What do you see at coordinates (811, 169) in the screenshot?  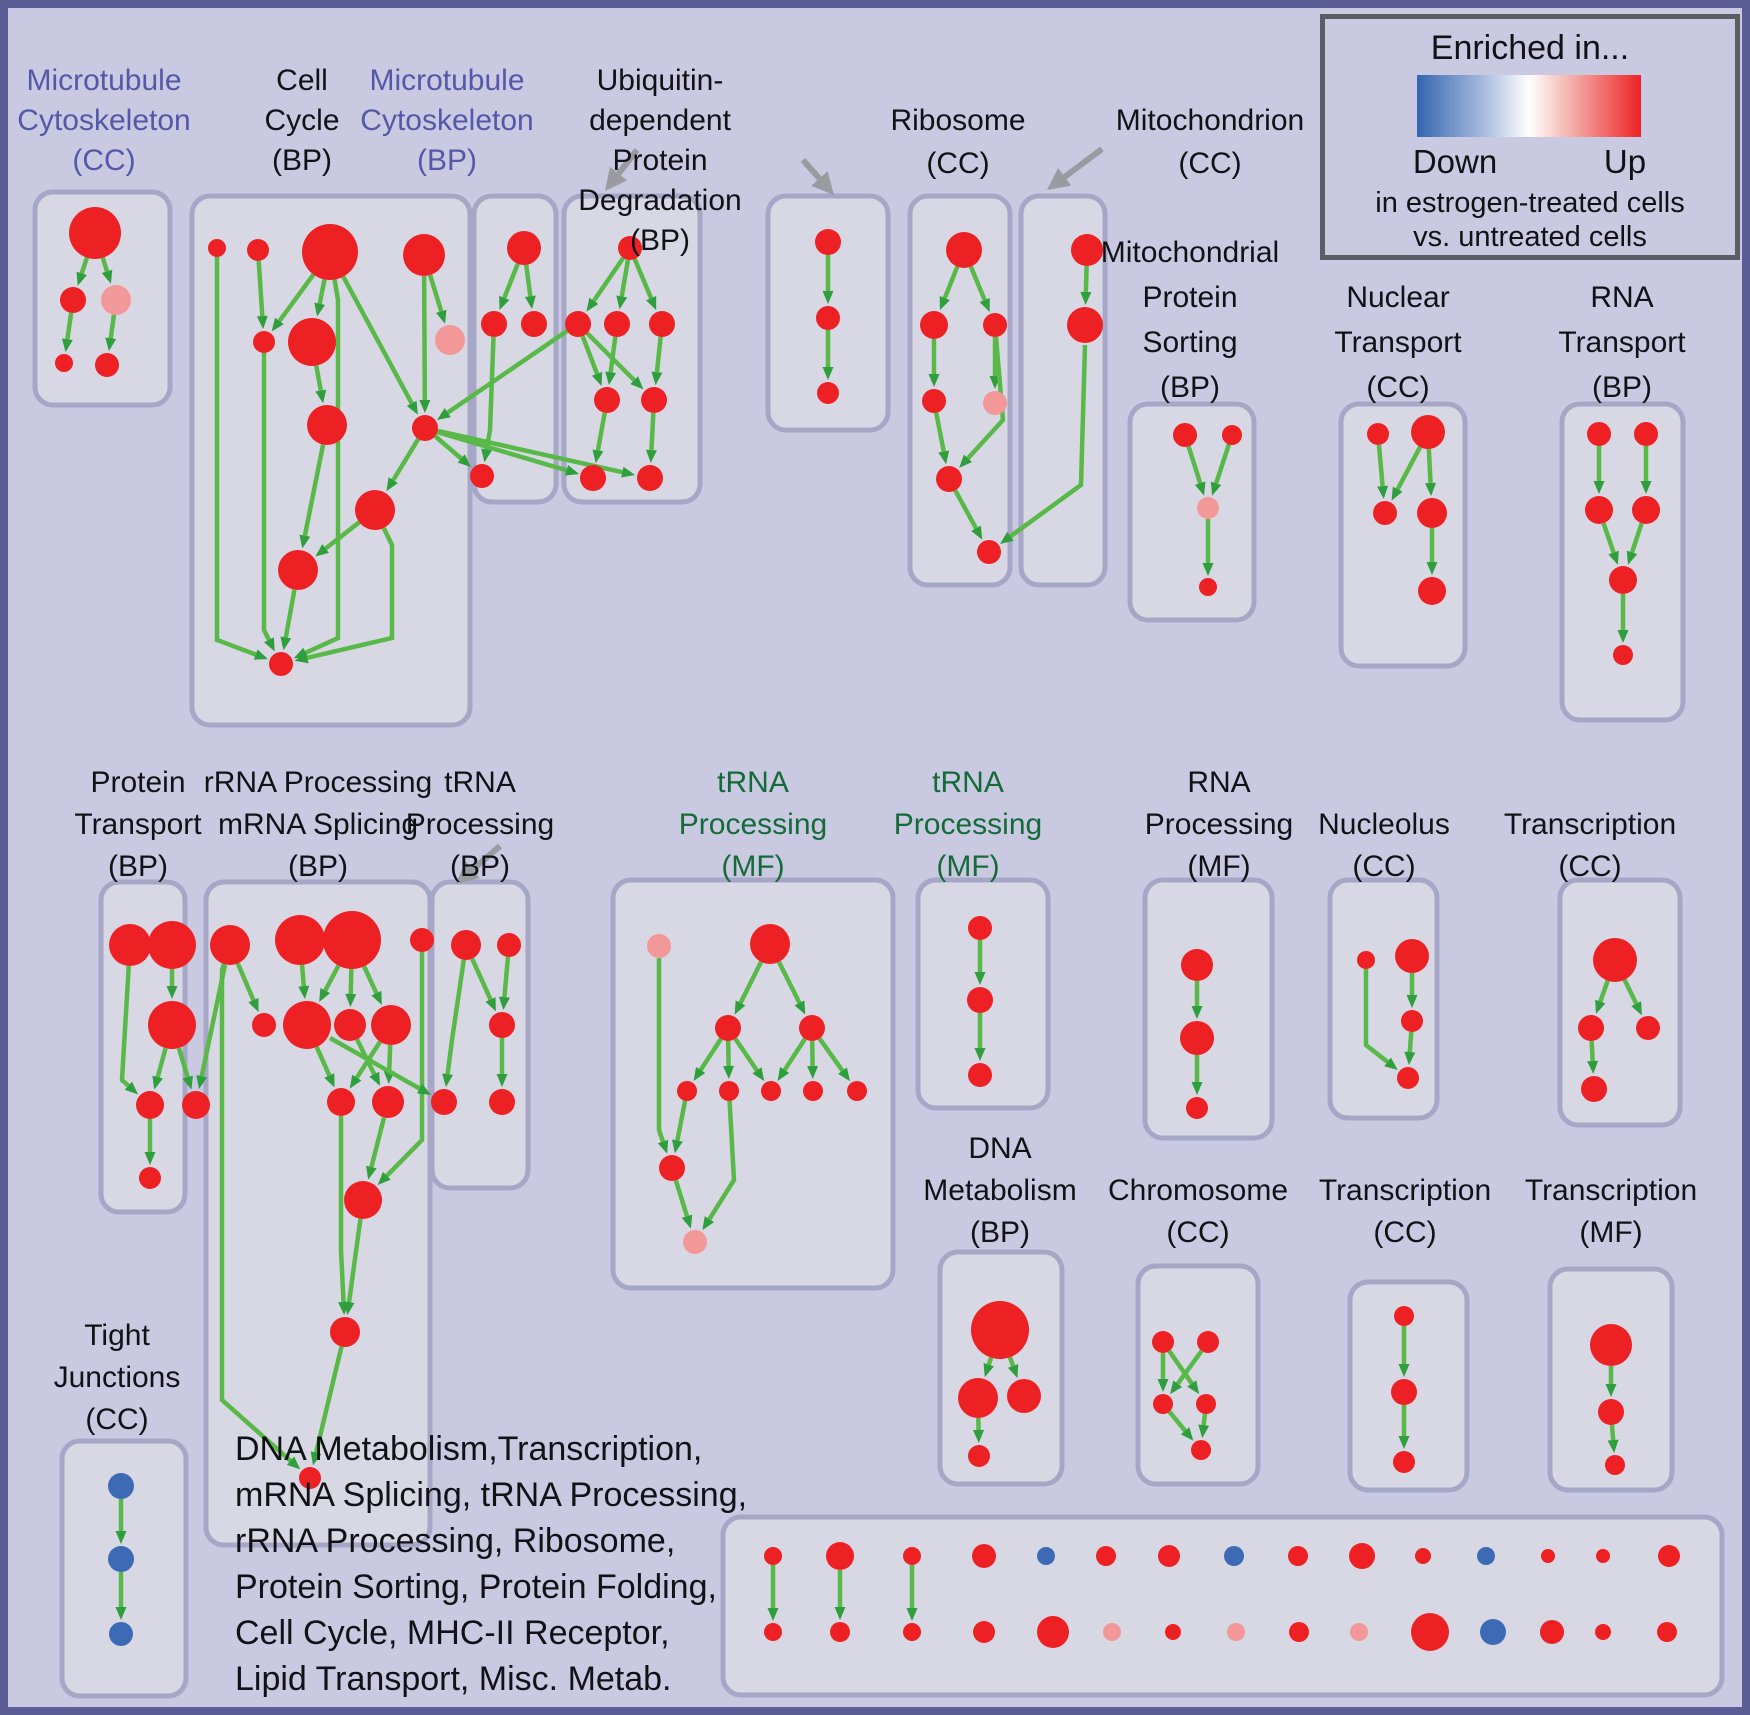 I see `label-pointer-arrow-icon` at bounding box center [811, 169].